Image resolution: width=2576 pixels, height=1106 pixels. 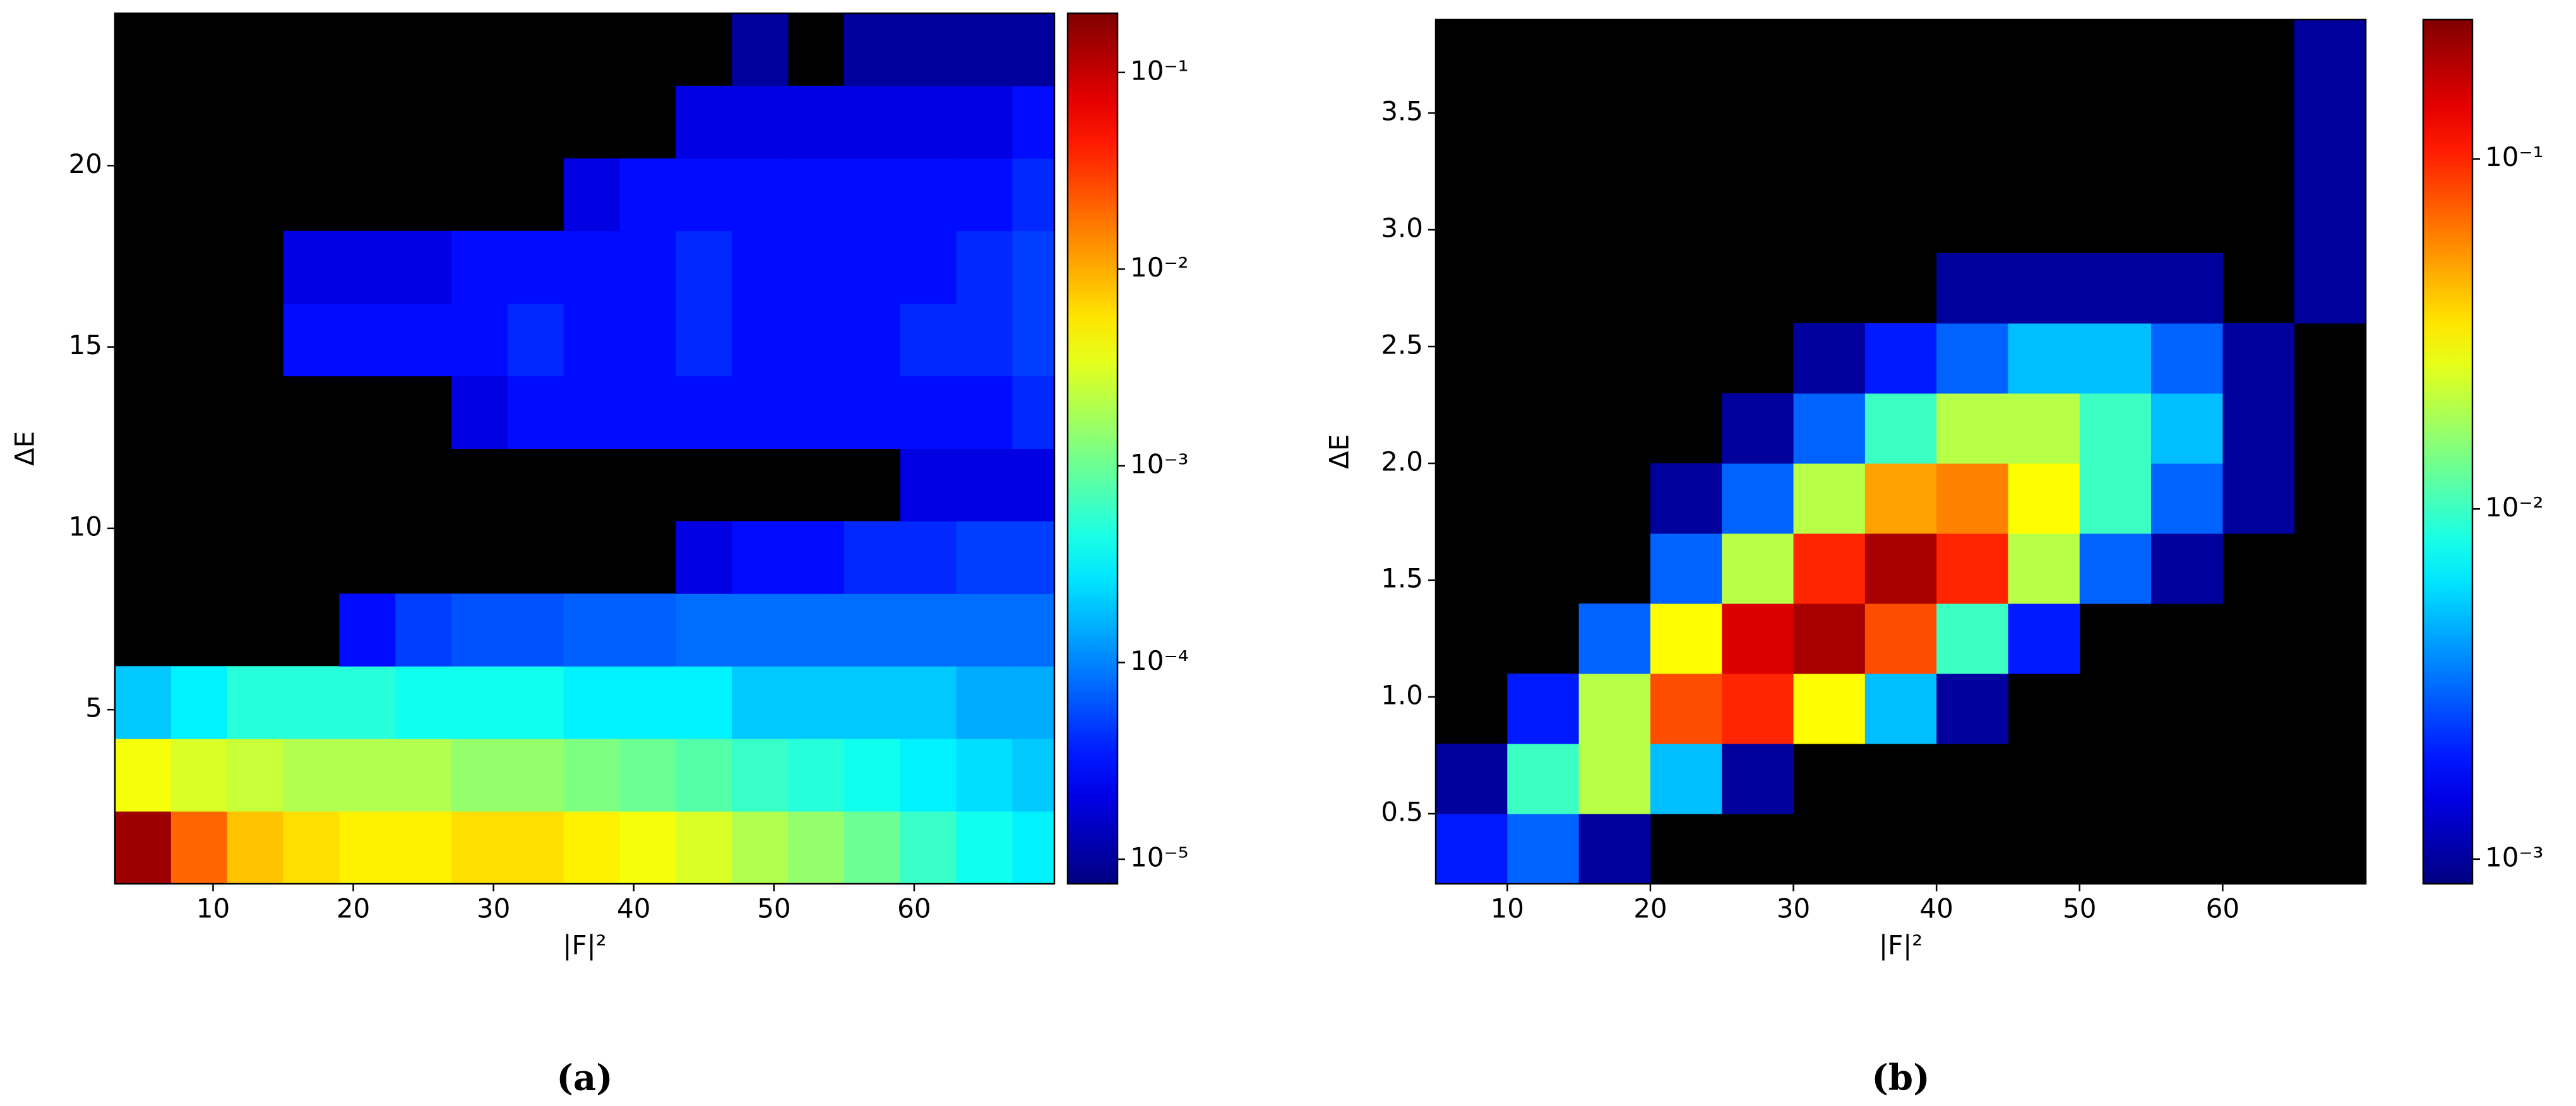 I want to click on x-tick-label: 20, so click(x=1650, y=908).